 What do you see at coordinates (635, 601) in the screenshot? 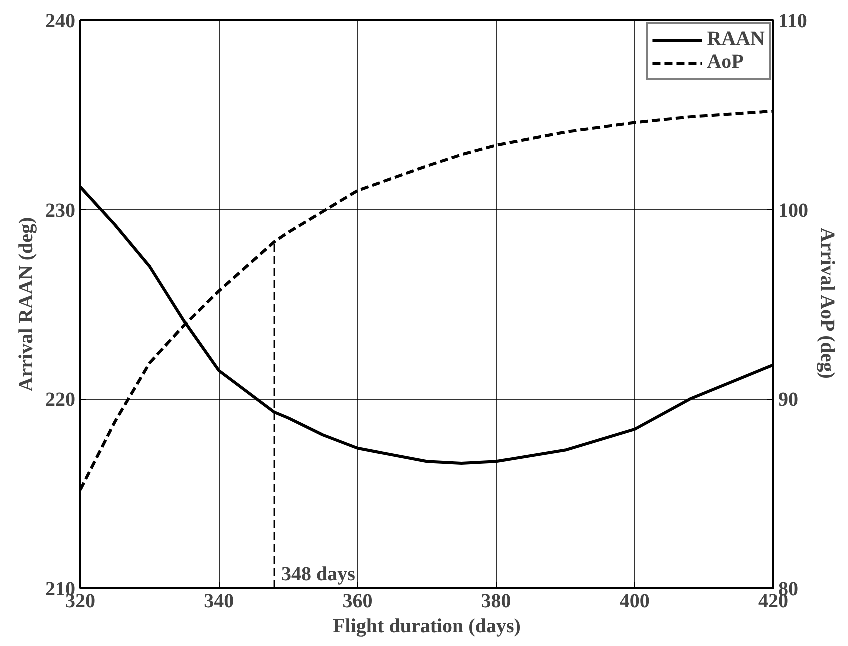
I see `x-tick-label: 400` at bounding box center [635, 601].